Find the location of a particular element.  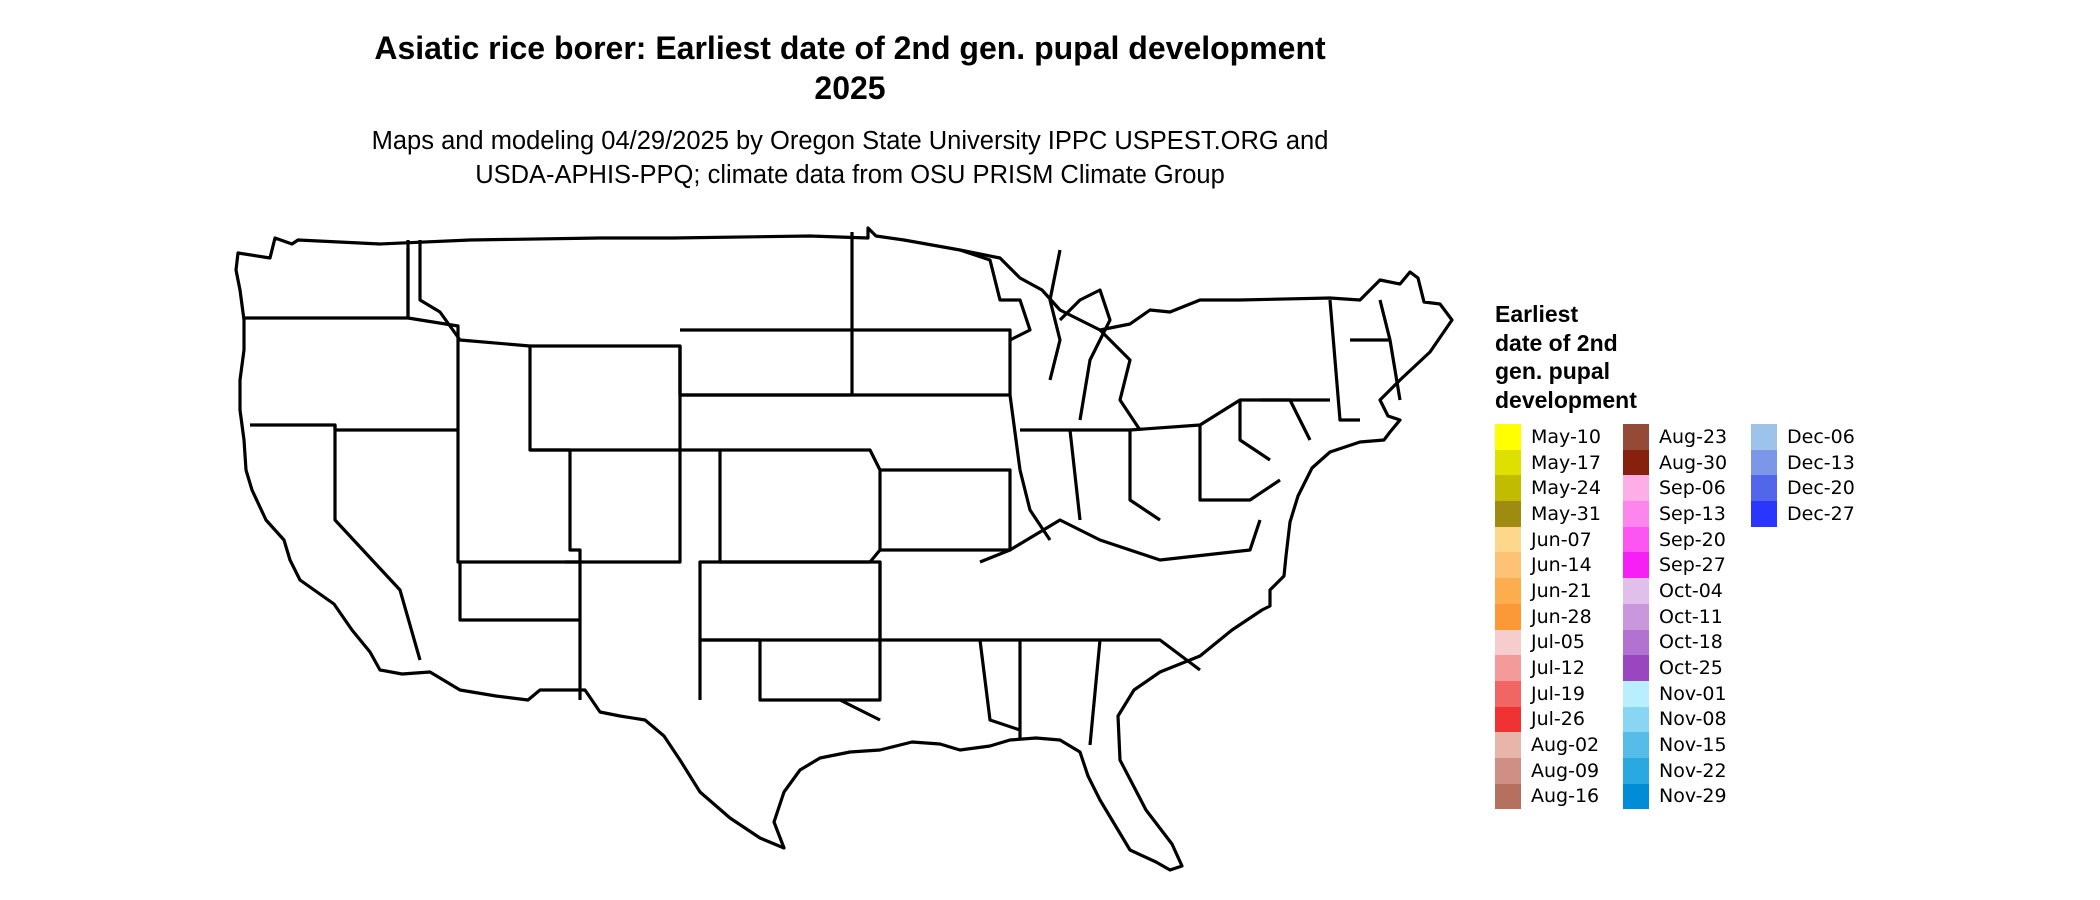

legend-item: Jun-07 is located at coordinates (1559, 539).